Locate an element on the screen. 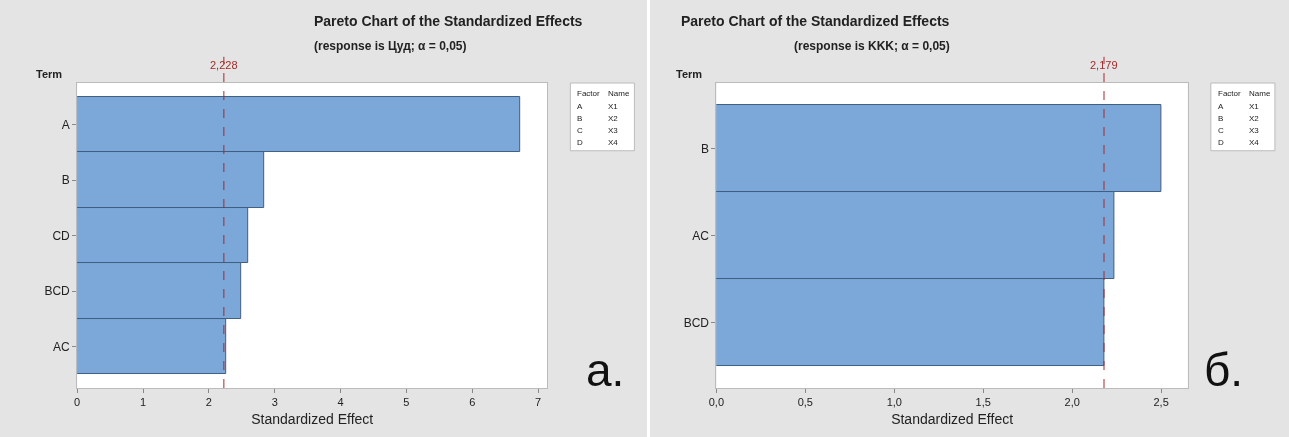 The width and height of the screenshot is (1289, 437). x-tick-label: 1 is located at coordinates (143, 402).